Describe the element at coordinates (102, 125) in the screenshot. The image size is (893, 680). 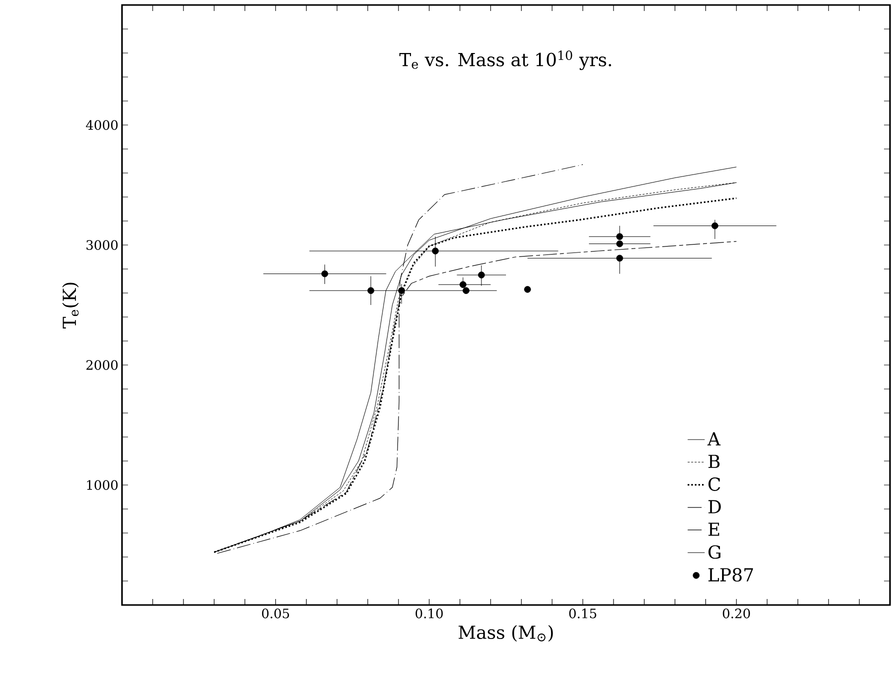
I see `y-tick-label: 4000` at that location.